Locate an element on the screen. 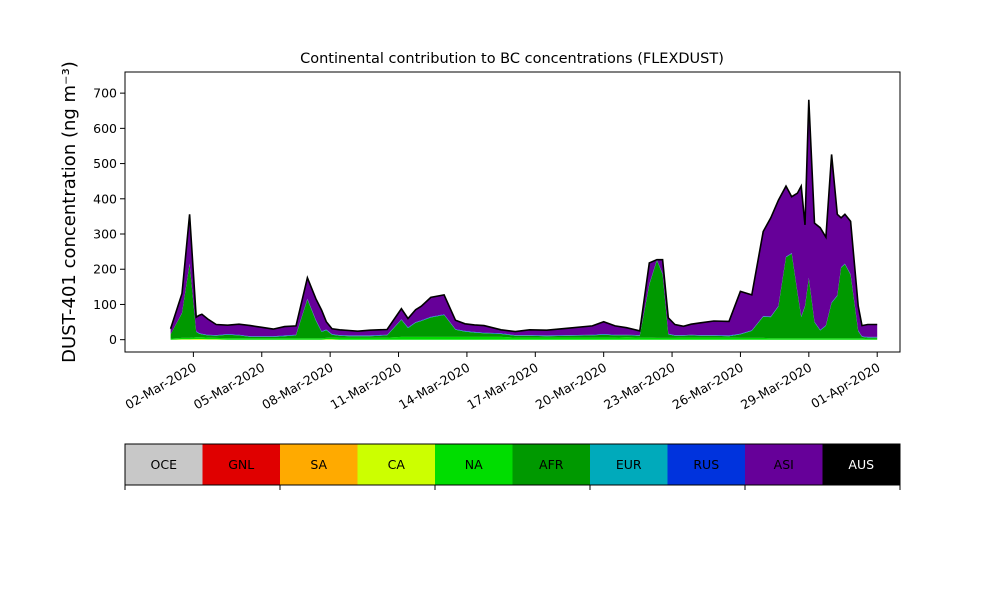 The height and width of the screenshot is (600, 1000). legend-label-aus: AUS is located at coordinates (861, 464).